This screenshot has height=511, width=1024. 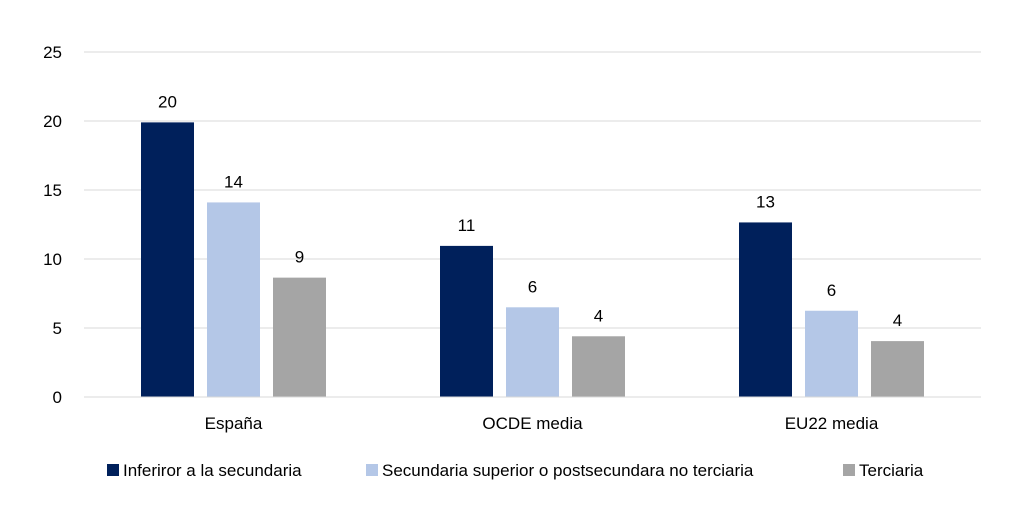 What do you see at coordinates (52, 121) in the screenshot?
I see `y-tick-label: 20` at bounding box center [52, 121].